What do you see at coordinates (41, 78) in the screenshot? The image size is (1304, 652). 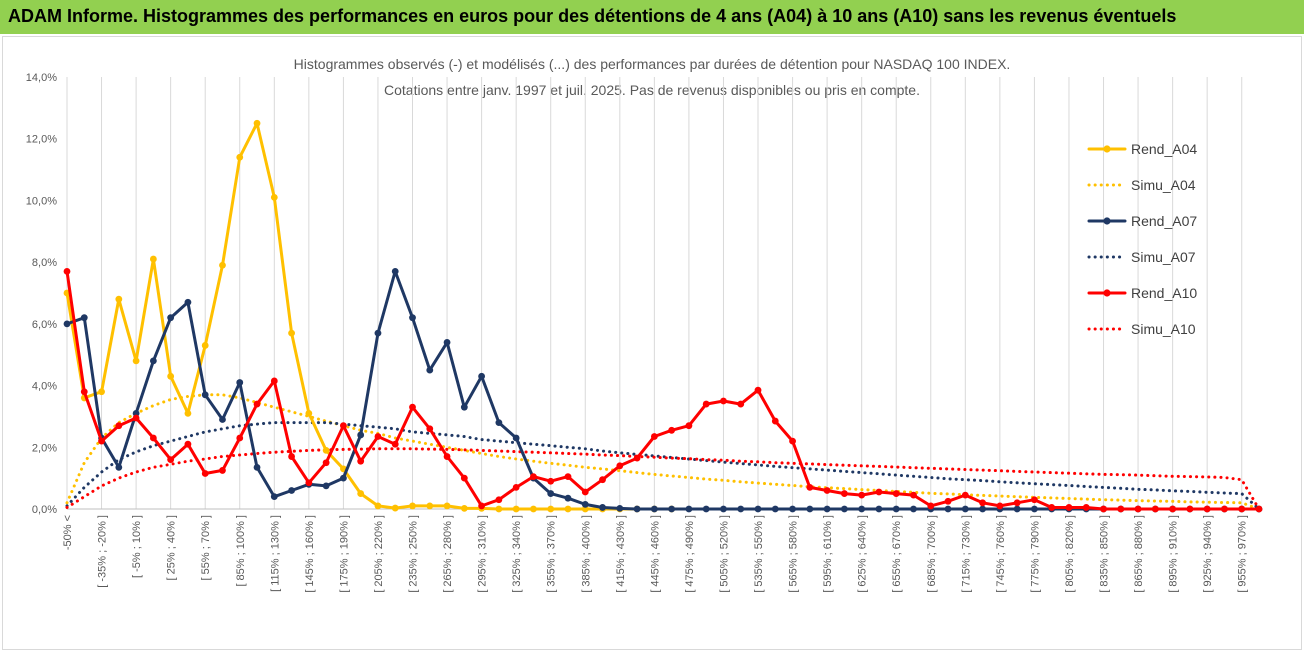 I see `y-tick-label: 14,0%` at bounding box center [41, 78].